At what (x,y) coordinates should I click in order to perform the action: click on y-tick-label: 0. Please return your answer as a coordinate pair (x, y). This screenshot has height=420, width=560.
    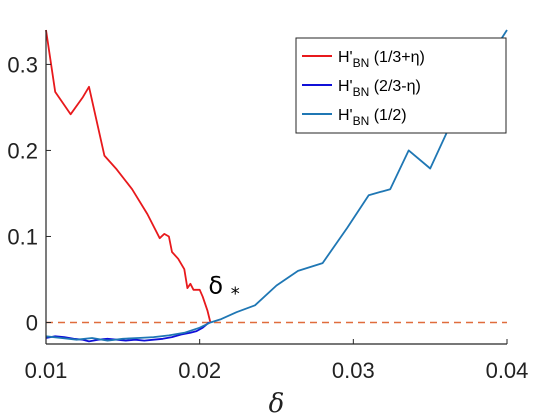
    Looking at the image, I should click on (32, 322).